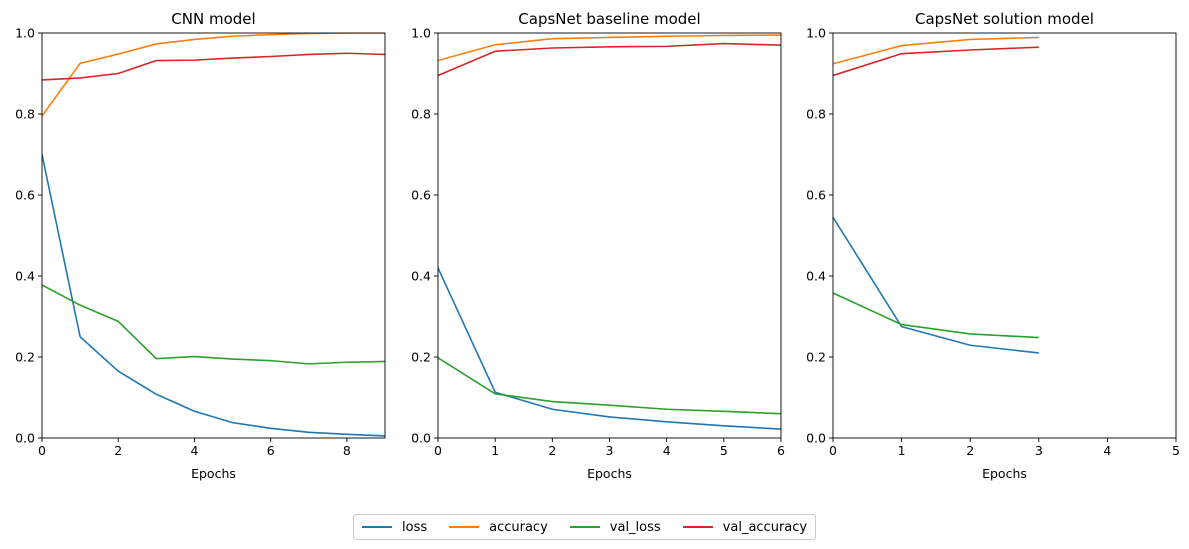  What do you see at coordinates (394, 527) in the screenshot?
I see `legend-item-loss: loss` at bounding box center [394, 527].